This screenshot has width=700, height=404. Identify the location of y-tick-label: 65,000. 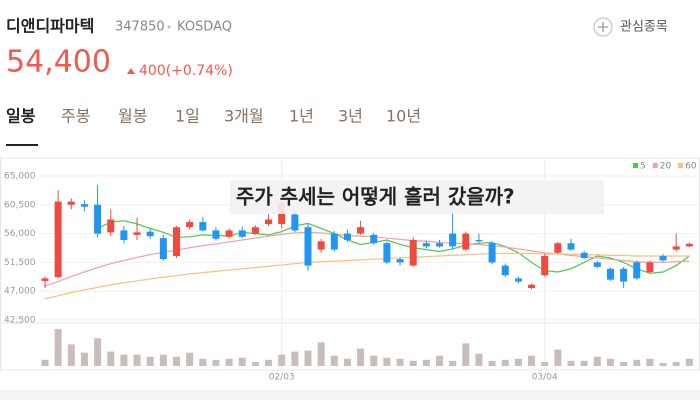
(20, 177).